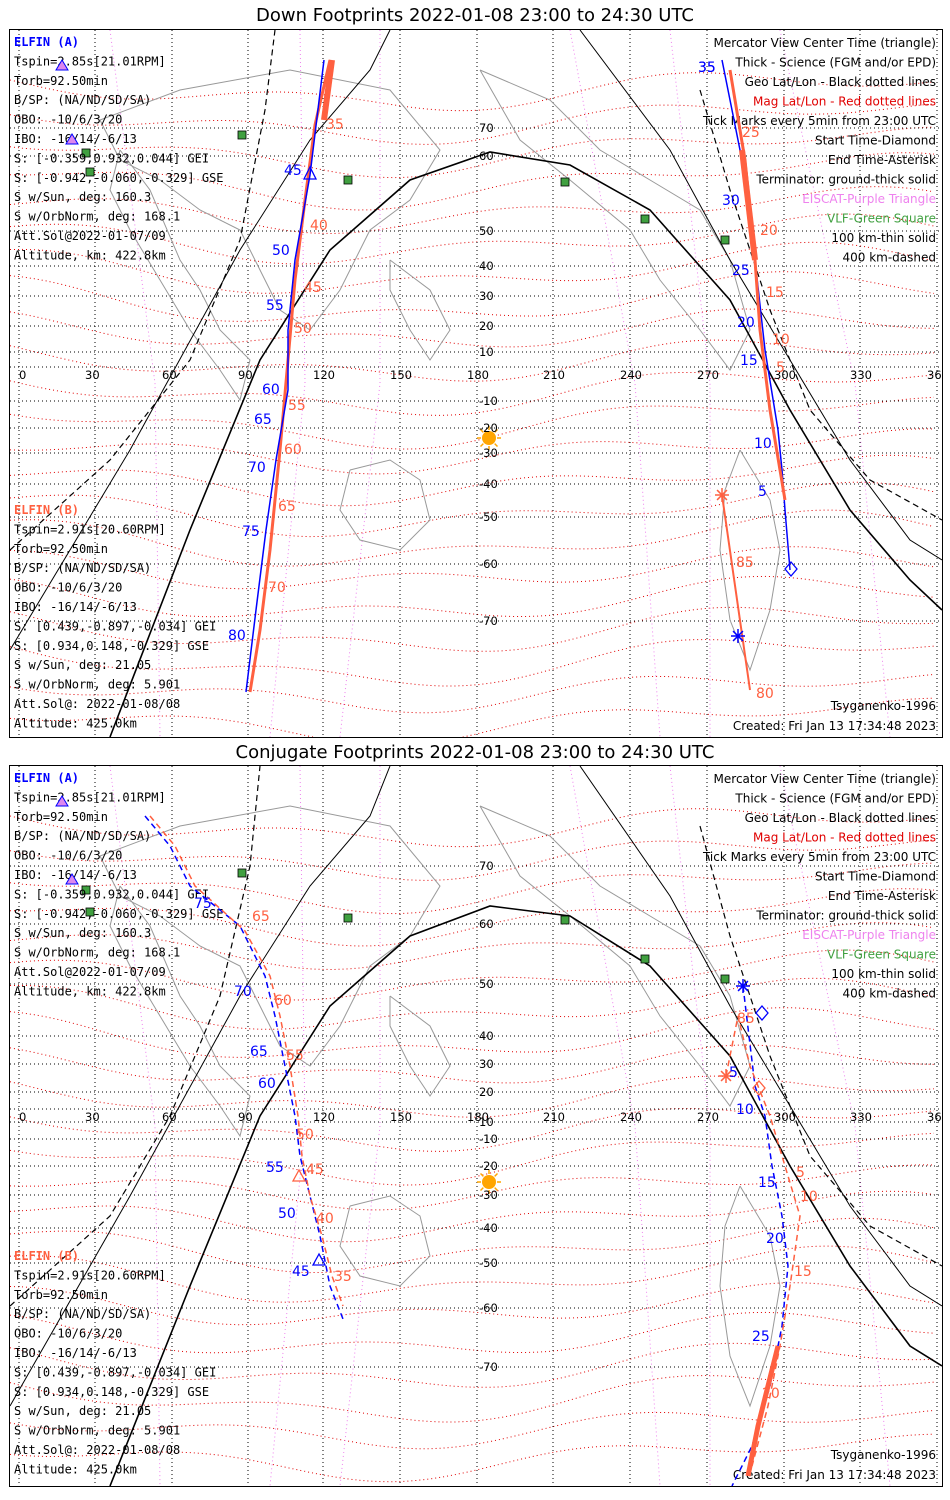 The image size is (950, 1500). Describe the element at coordinates (825, 43) in the screenshot. I see `legend-line-1: Mercator View Center Time (triangle)` at that location.